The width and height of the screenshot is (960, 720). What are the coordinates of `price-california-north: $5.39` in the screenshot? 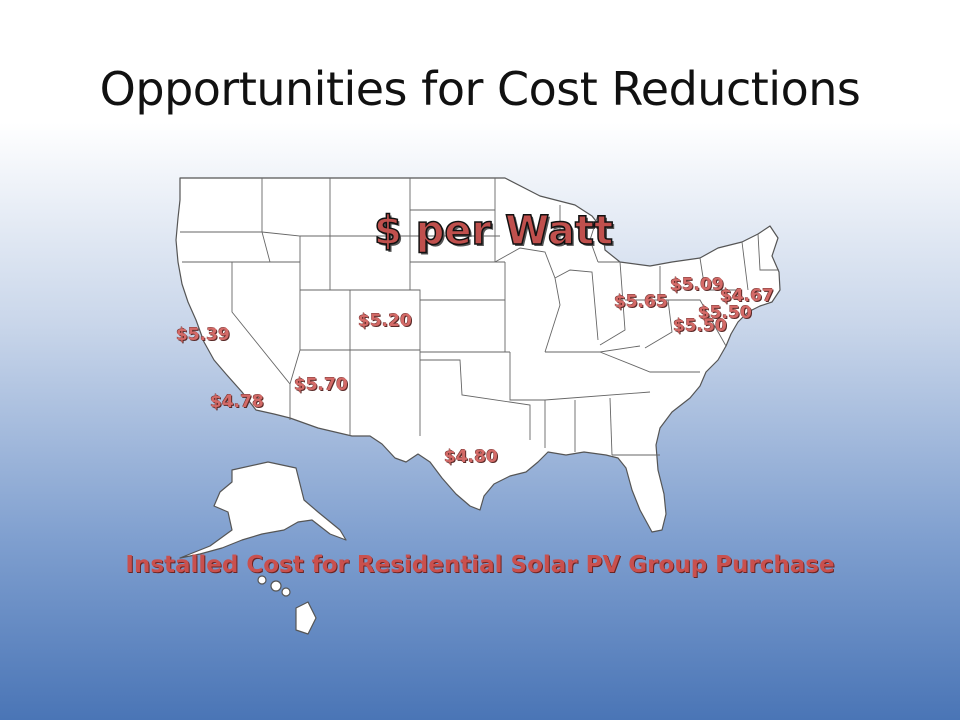 It's located at (203, 335).